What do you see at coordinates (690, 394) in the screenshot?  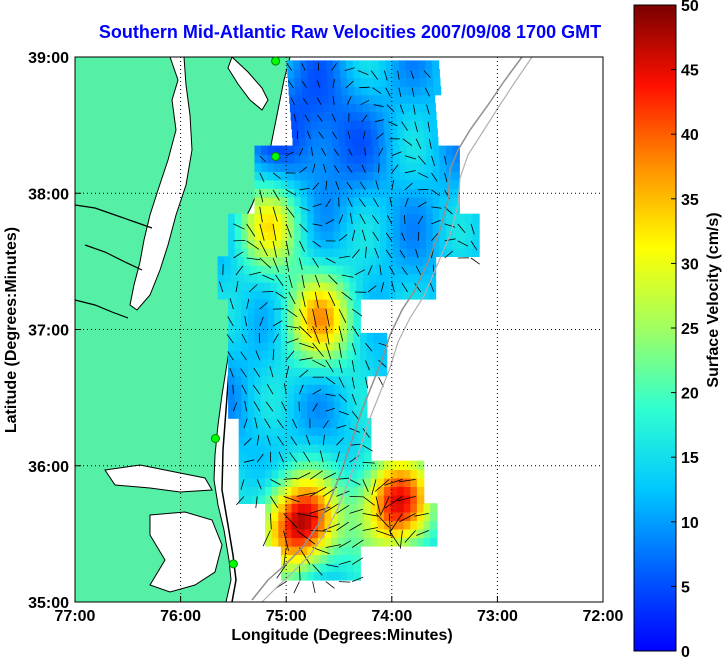 I see `colorbar-tick-label: 20` at bounding box center [690, 394].